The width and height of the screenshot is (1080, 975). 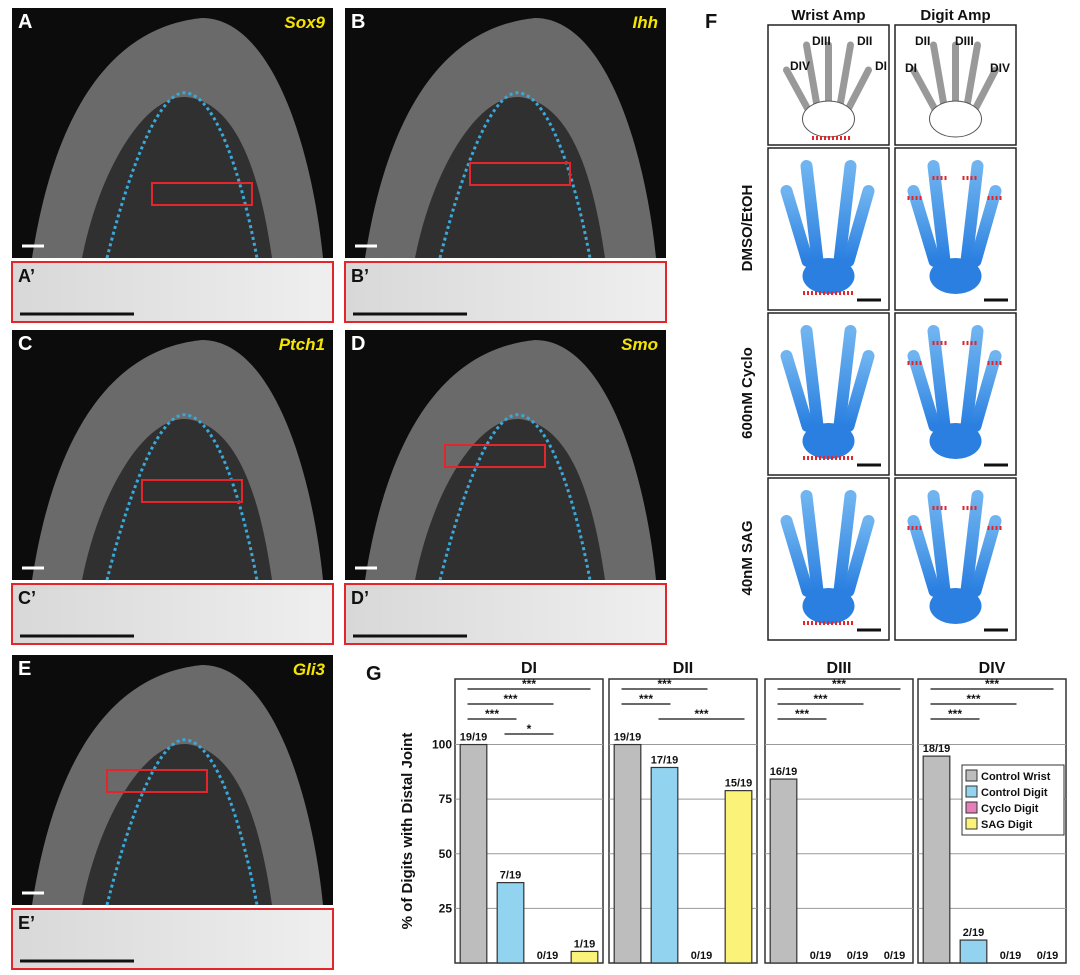 I want to click on legend-swatch, so click(x=971, y=775).